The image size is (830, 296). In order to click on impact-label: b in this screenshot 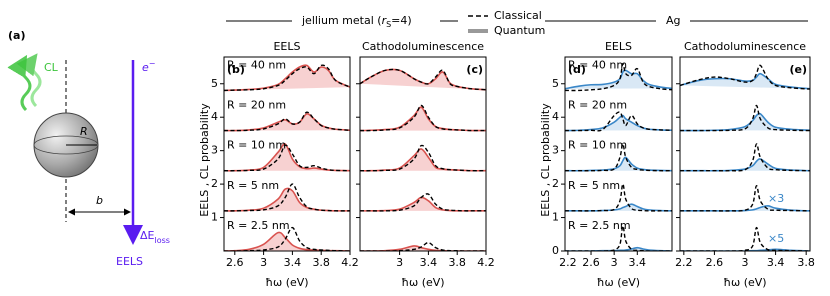, I will do `click(99, 200)`.